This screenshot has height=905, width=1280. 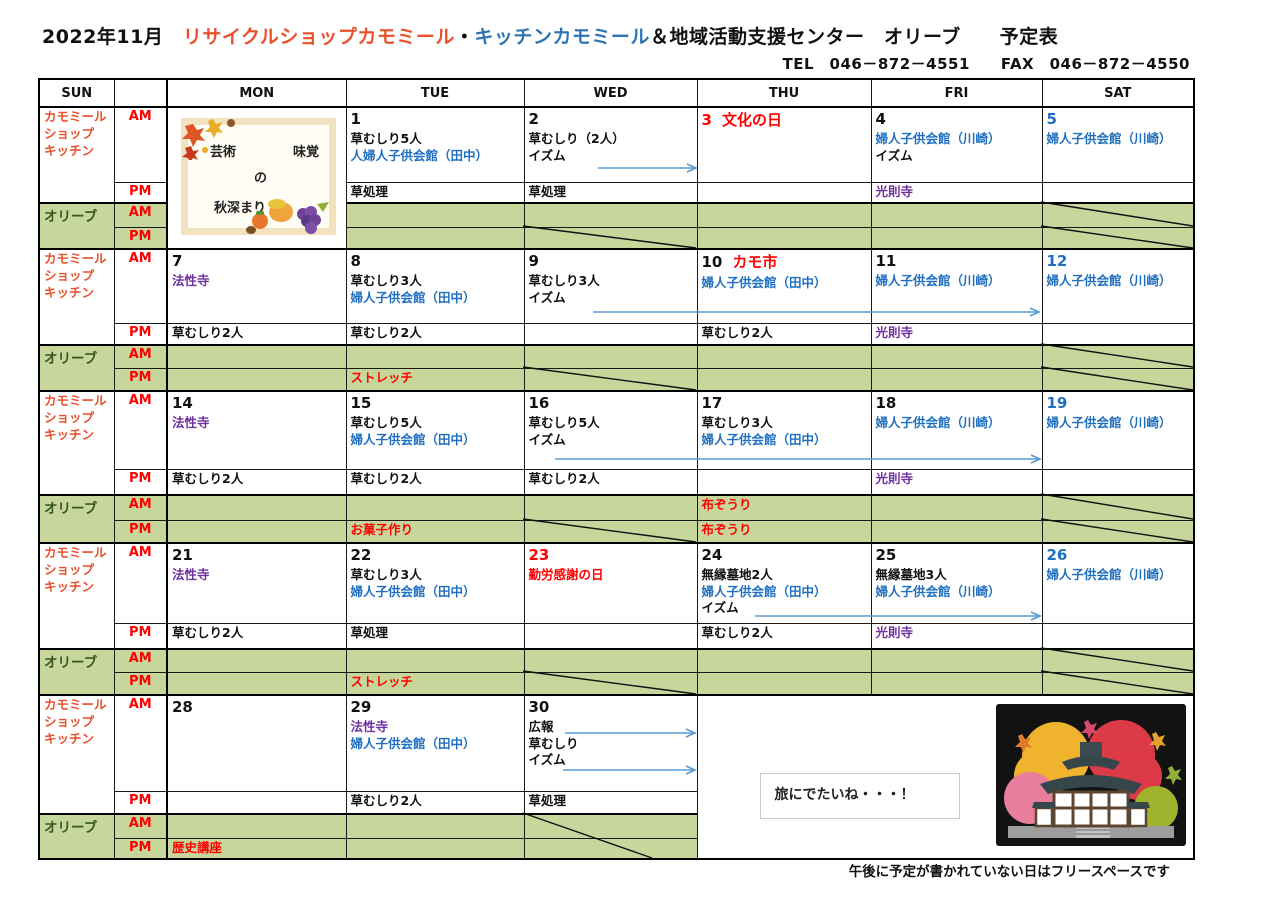 What do you see at coordinates (435, 144) in the screenshot?
I see `day-cell-1: 1 草むしり5人 人婦人子供会館（田中）` at bounding box center [435, 144].